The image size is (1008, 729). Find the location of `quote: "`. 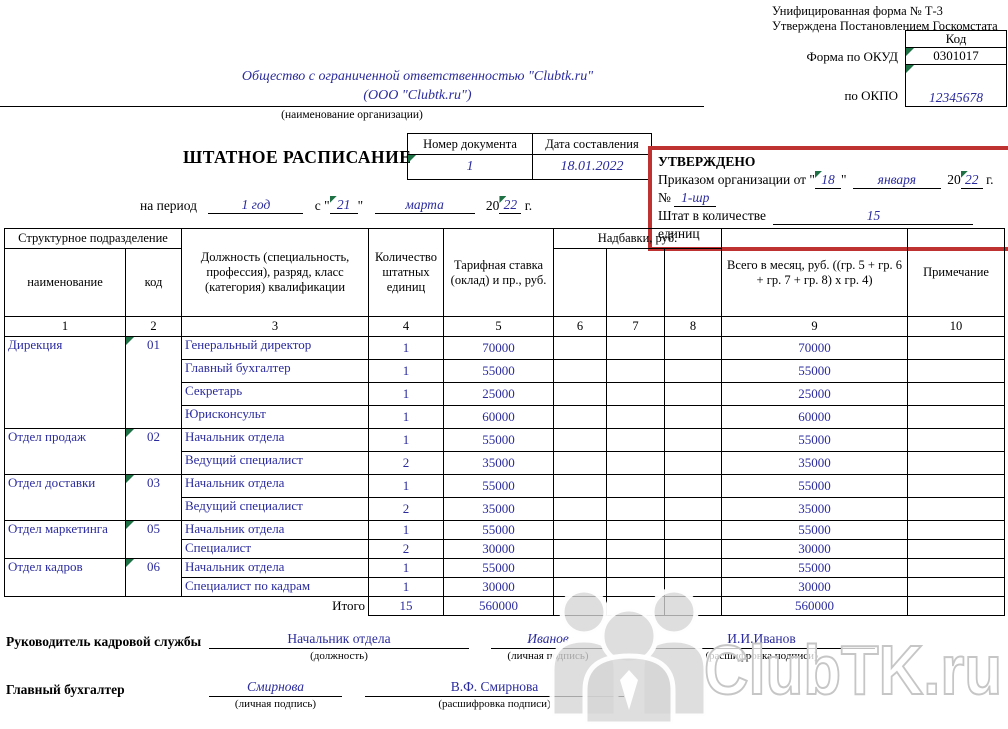

quote: " is located at coordinates (360, 205).